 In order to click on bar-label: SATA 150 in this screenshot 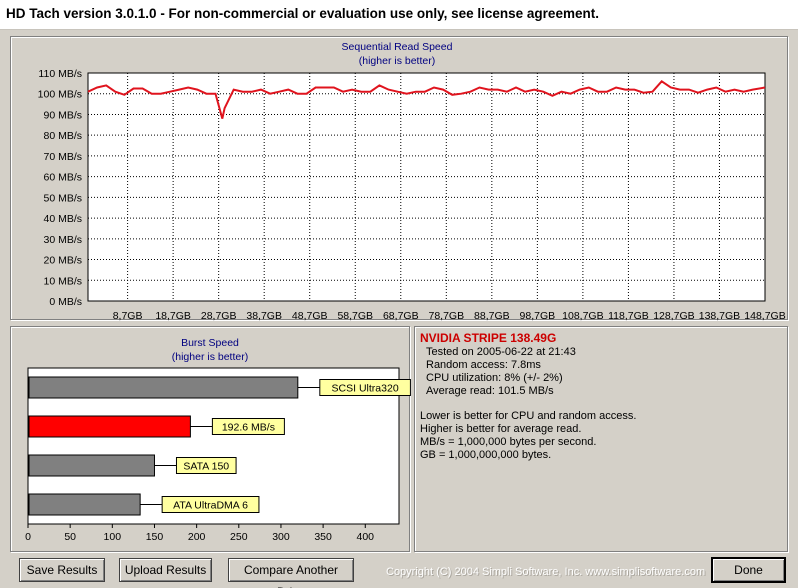, I will do `click(206, 467)`.